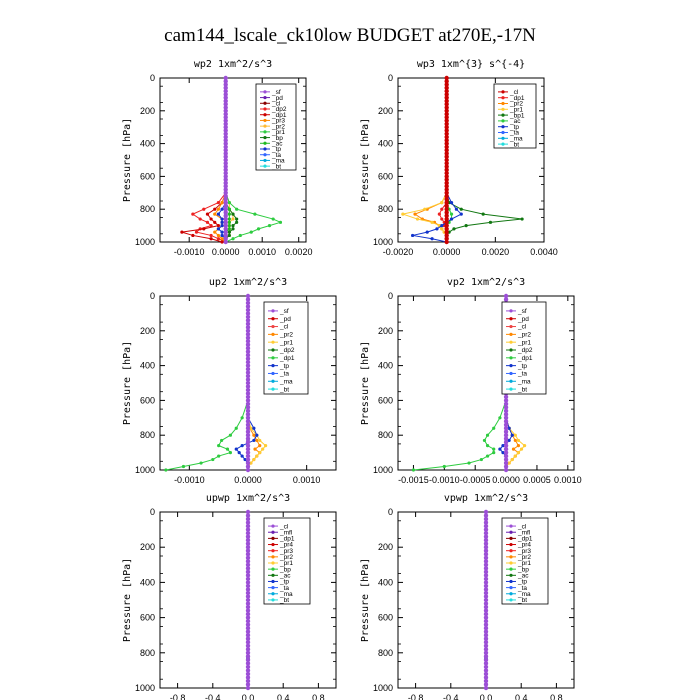 The width and height of the screenshot is (700, 700). Describe the element at coordinates (475, 480) in the screenshot. I see `x-tick-label: -0.0005` at that location.